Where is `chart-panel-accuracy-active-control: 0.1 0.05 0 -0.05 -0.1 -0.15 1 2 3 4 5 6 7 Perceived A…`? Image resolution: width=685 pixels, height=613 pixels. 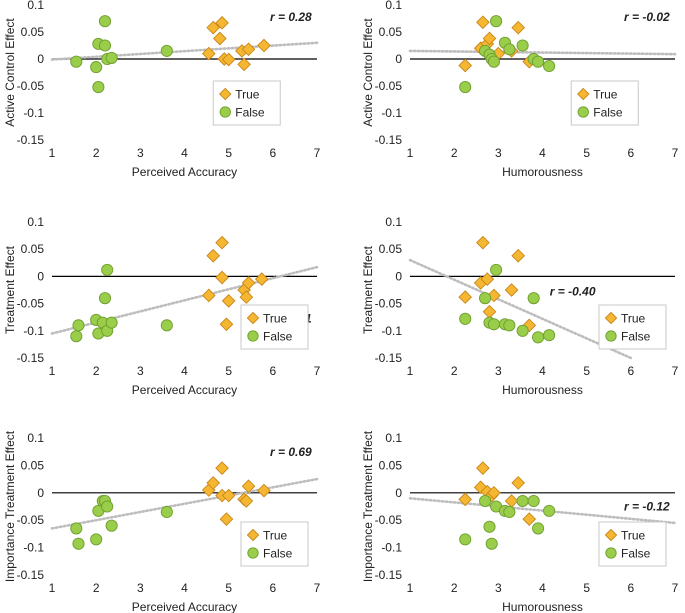 chart-panel-accuracy-active-control: 0.1 0.05 0 -0.05 -0.1 -0.15 1 2 3 4 5 6 7 Perceived A… is located at coordinates (162, 89).